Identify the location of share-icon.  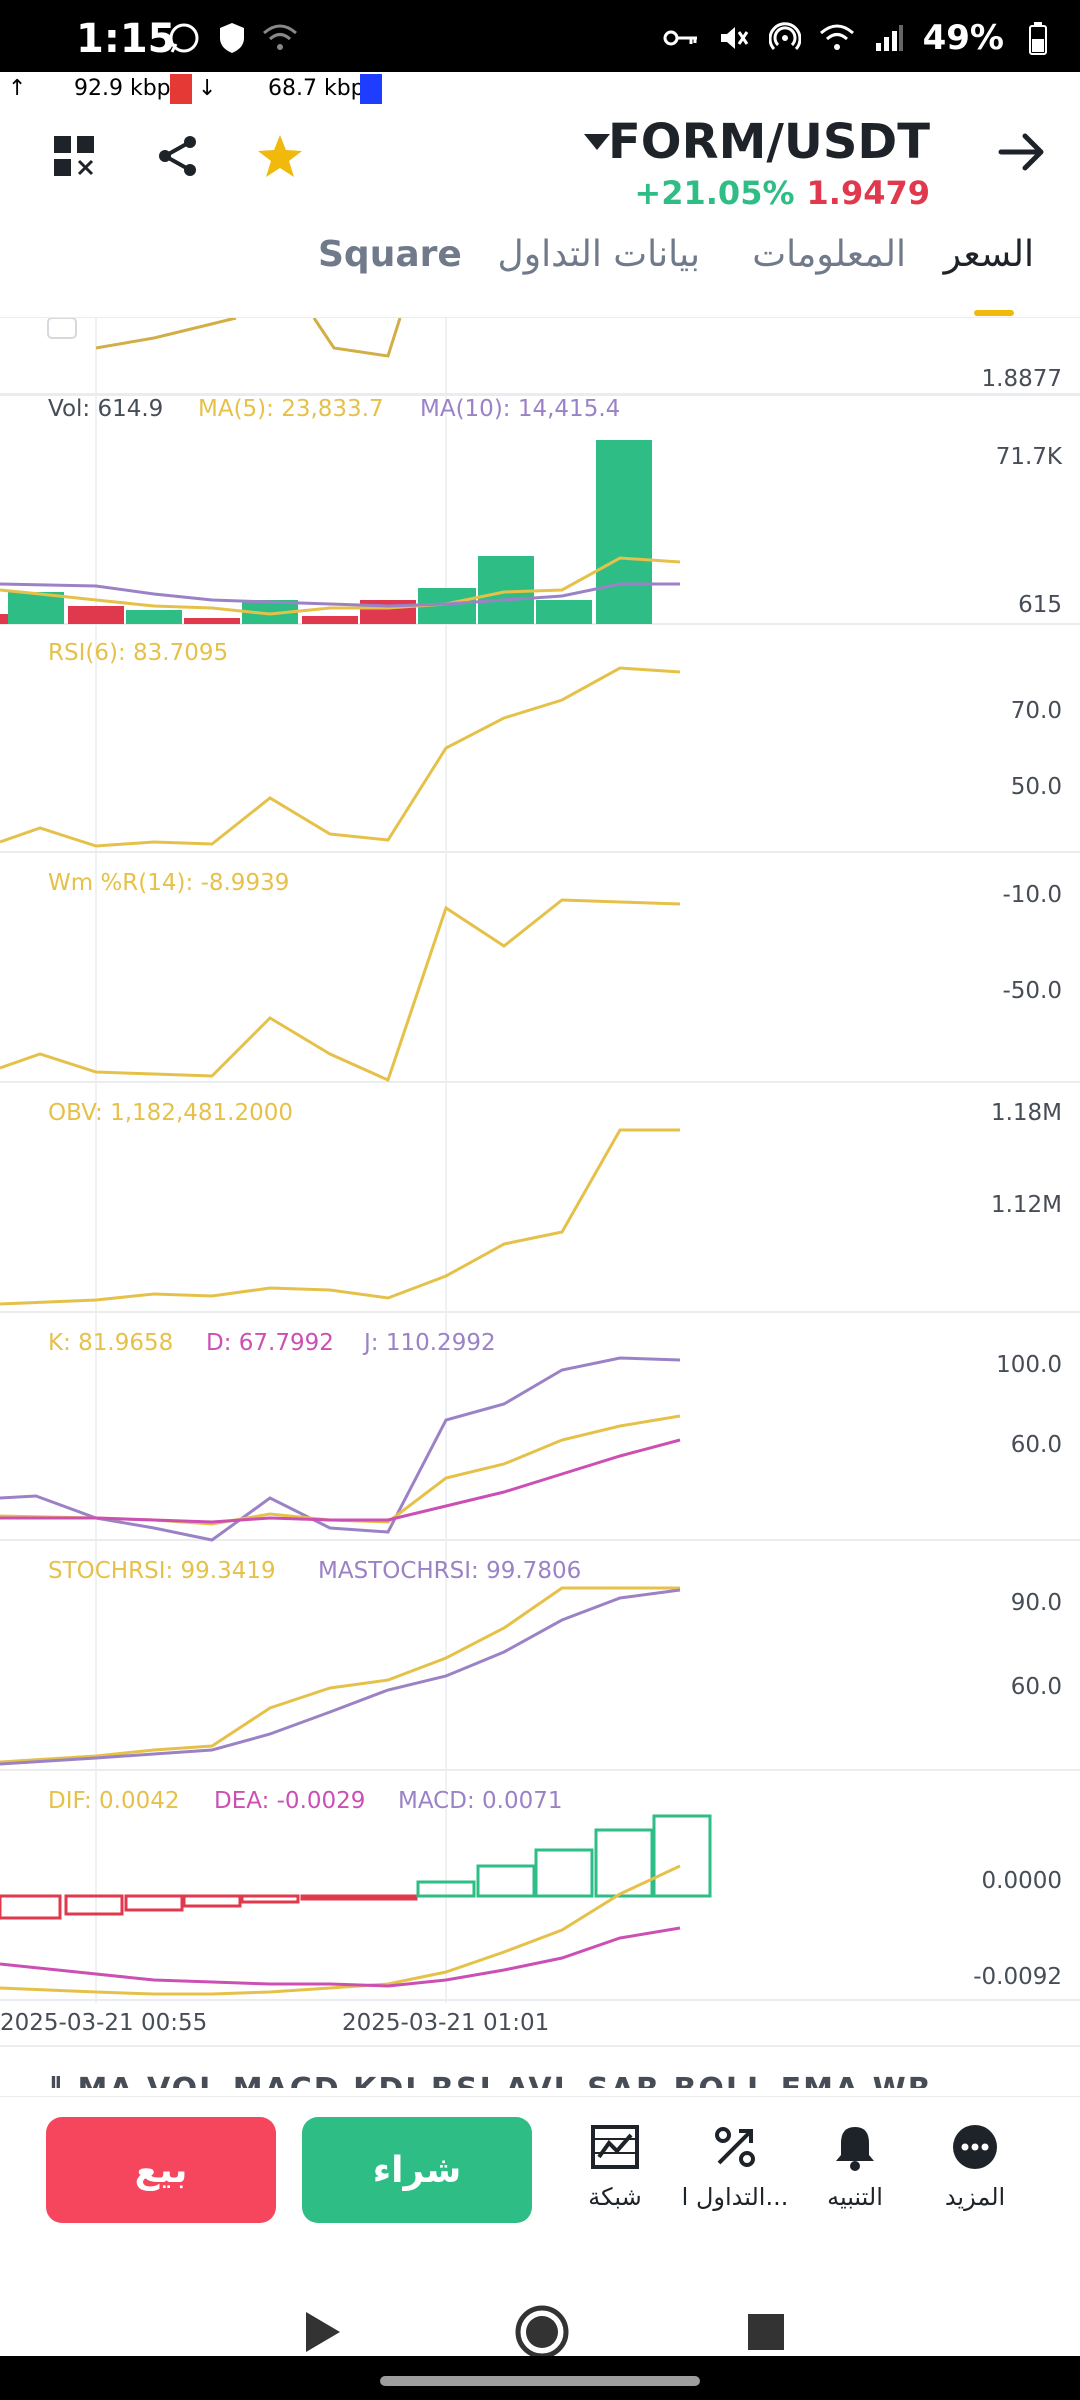
(178, 156).